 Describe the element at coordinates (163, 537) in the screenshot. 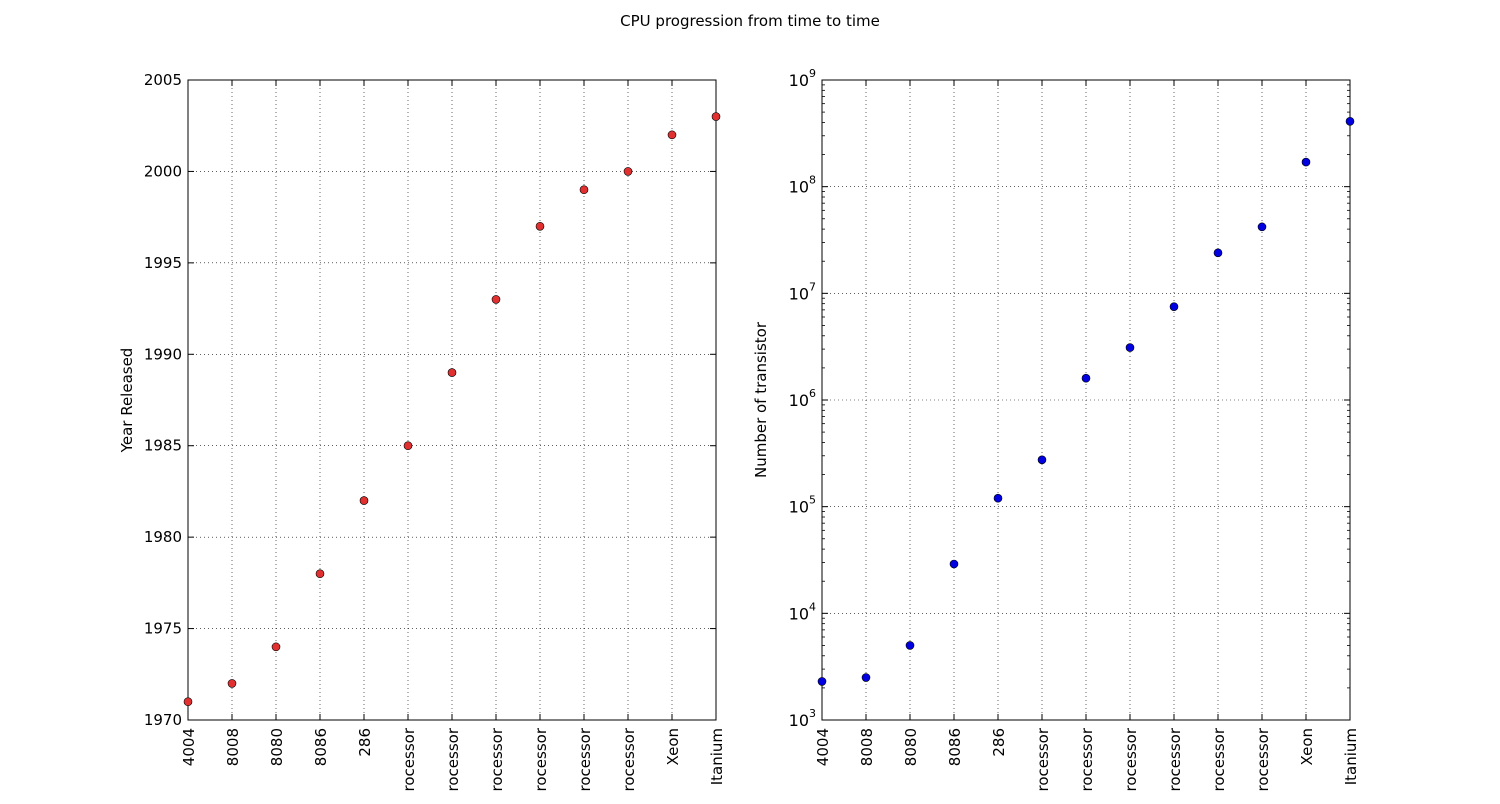

I see `y-tick-label: 1980` at that location.